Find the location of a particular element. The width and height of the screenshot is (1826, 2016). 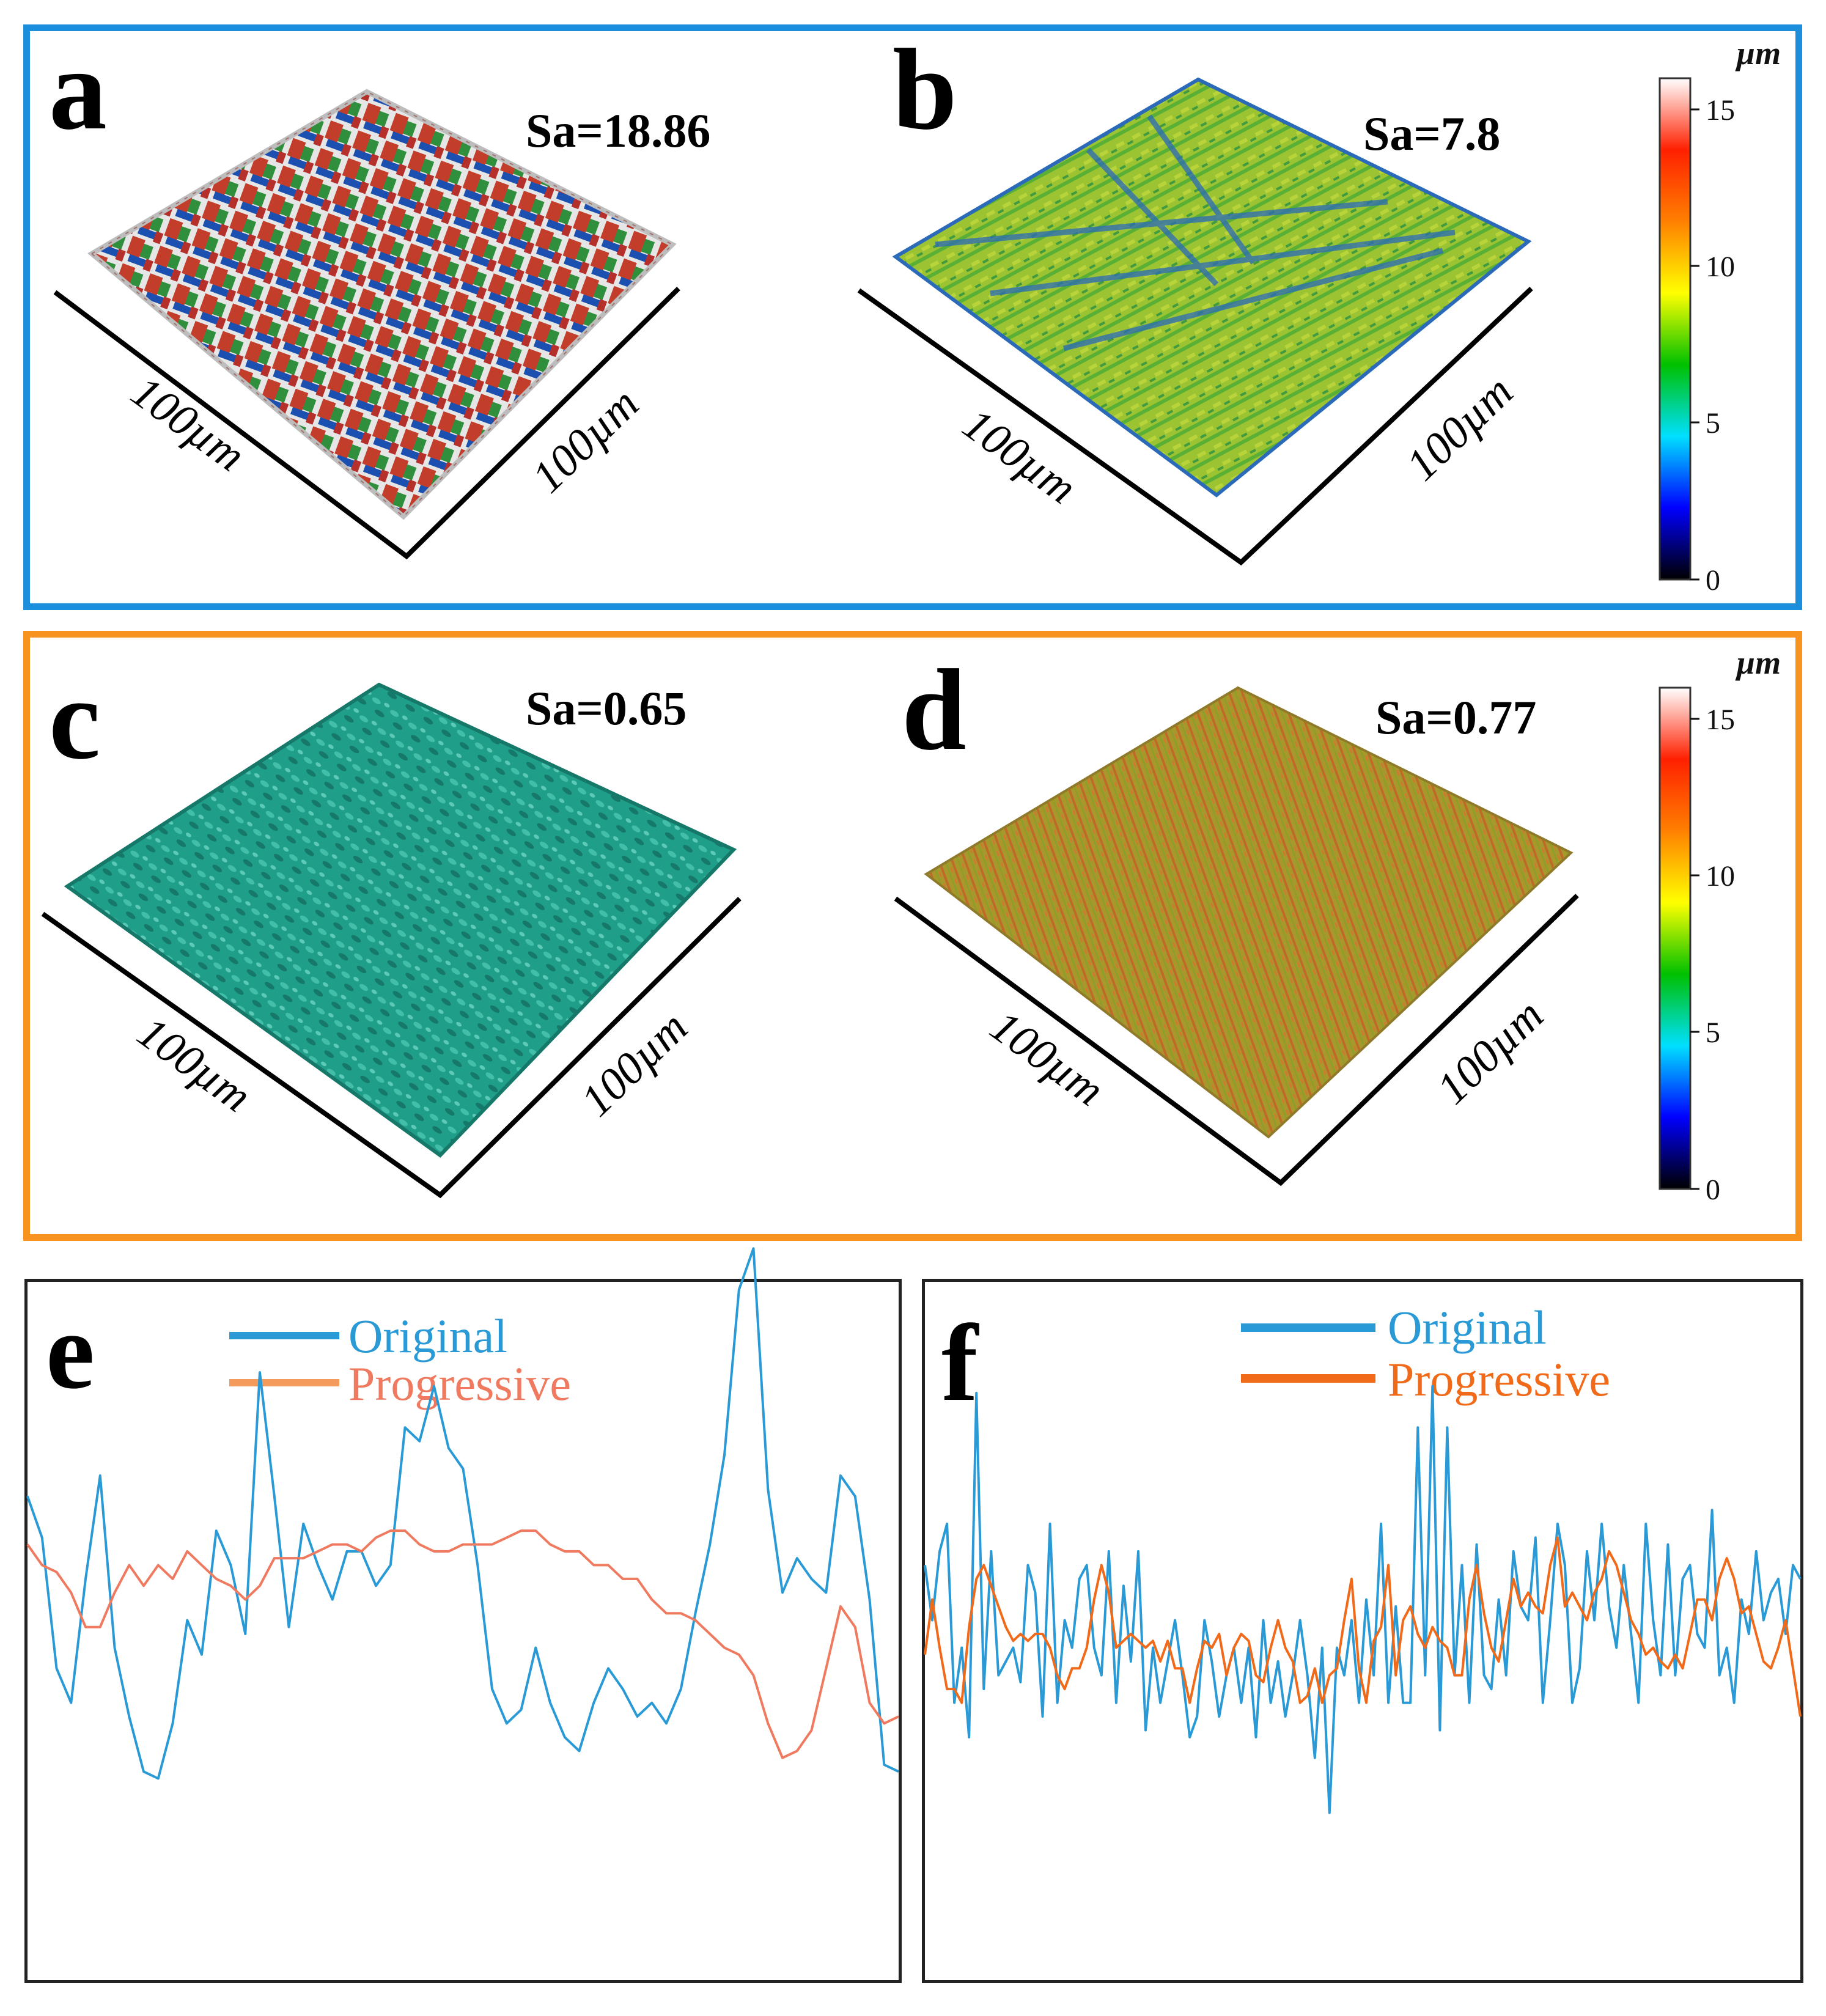

colorbar-top-gradient is located at coordinates (1675, 329).